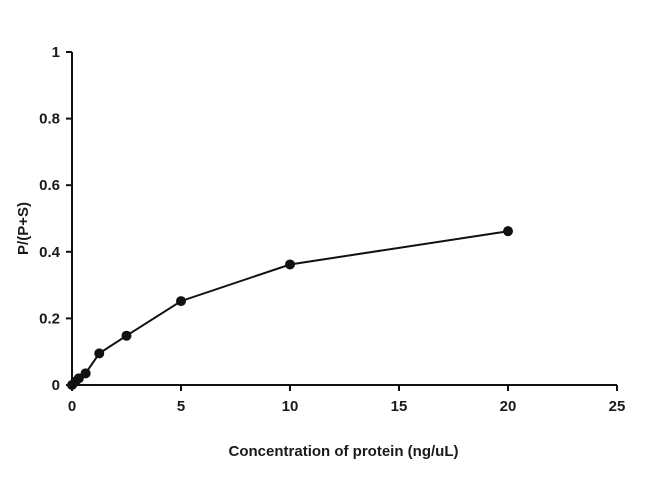 The image size is (650, 487). What do you see at coordinates (617, 406) in the screenshot?
I see `x-tick-label: 25` at bounding box center [617, 406].